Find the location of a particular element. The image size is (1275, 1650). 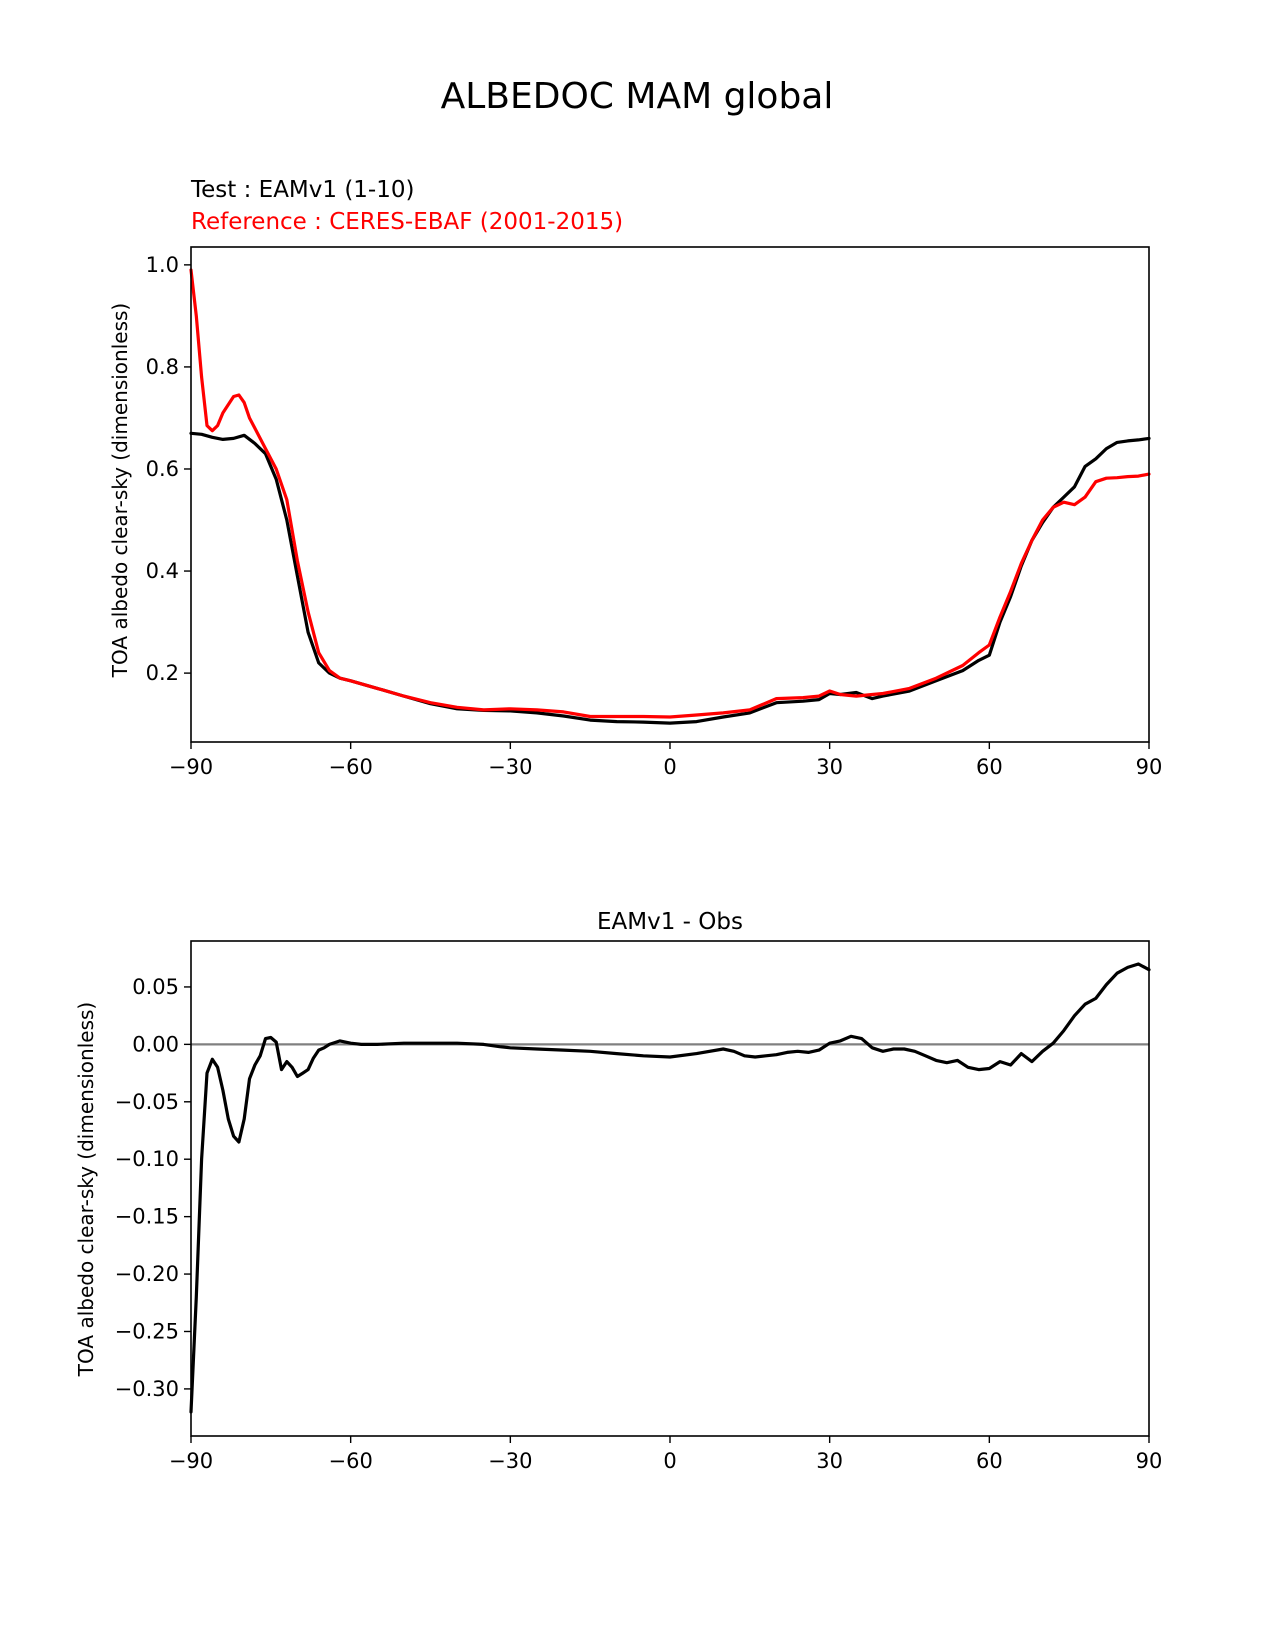

y-tick-label: −0.30 is located at coordinates (147, 1389).